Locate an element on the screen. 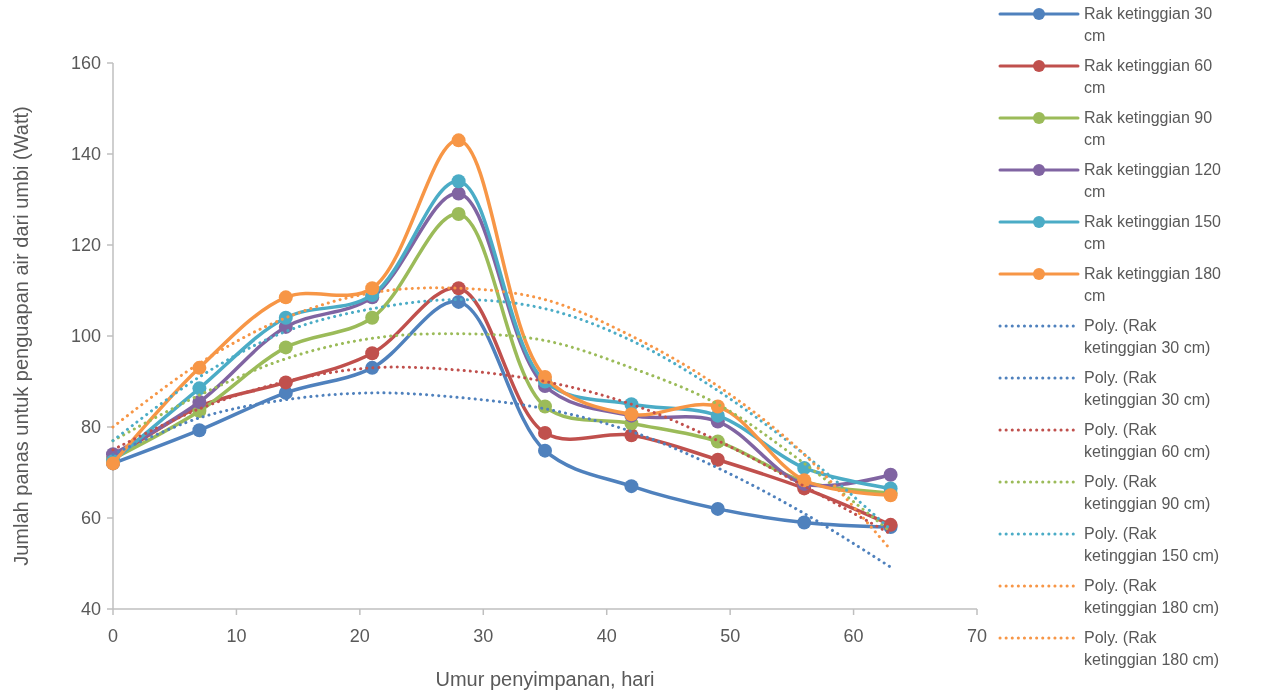 This screenshot has height=694, width=1261. legend-label: Rak ketinggian 30 cm is located at coordinates (1148, 24).